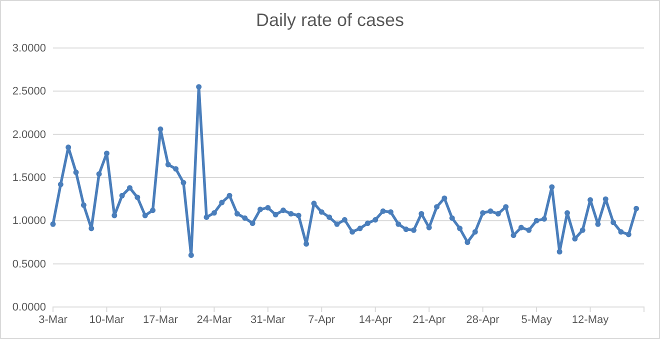  I want to click on x-tick-label: 17-Mar, so click(160, 320).